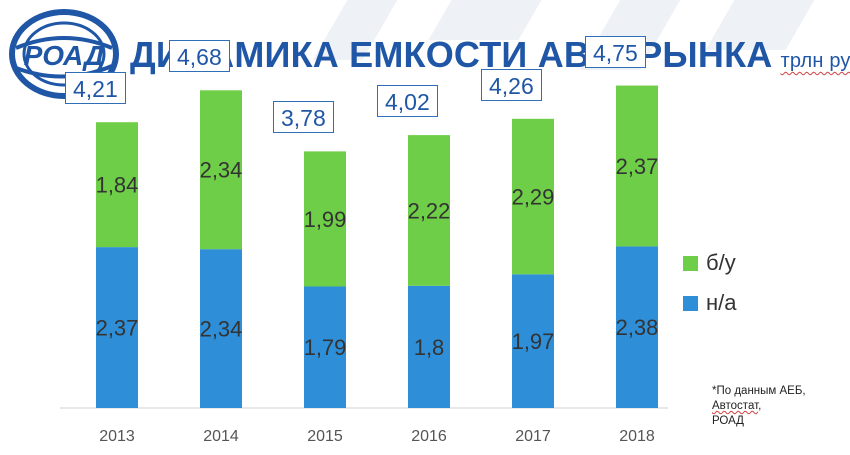 The image size is (850, 455). What do you see at coordinates (511, 84) in the screenshot?
I see `total-value-box: 4,26` at bounding box center [511, 84].